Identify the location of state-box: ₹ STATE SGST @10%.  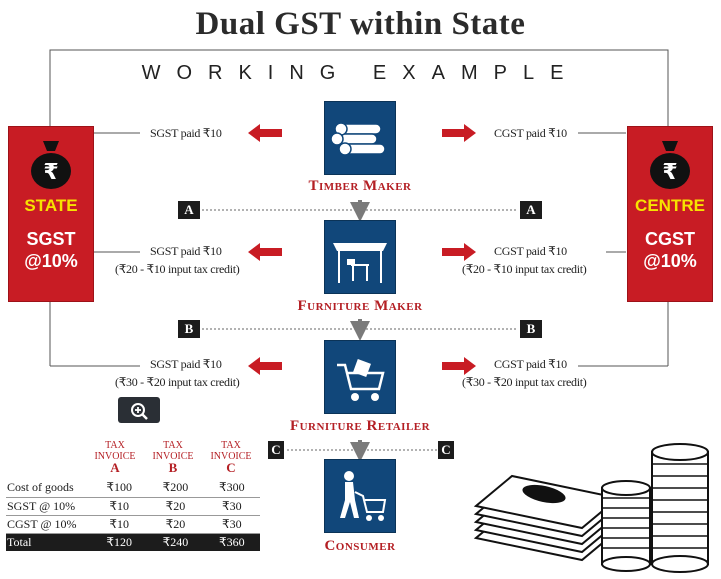
(51, 214).